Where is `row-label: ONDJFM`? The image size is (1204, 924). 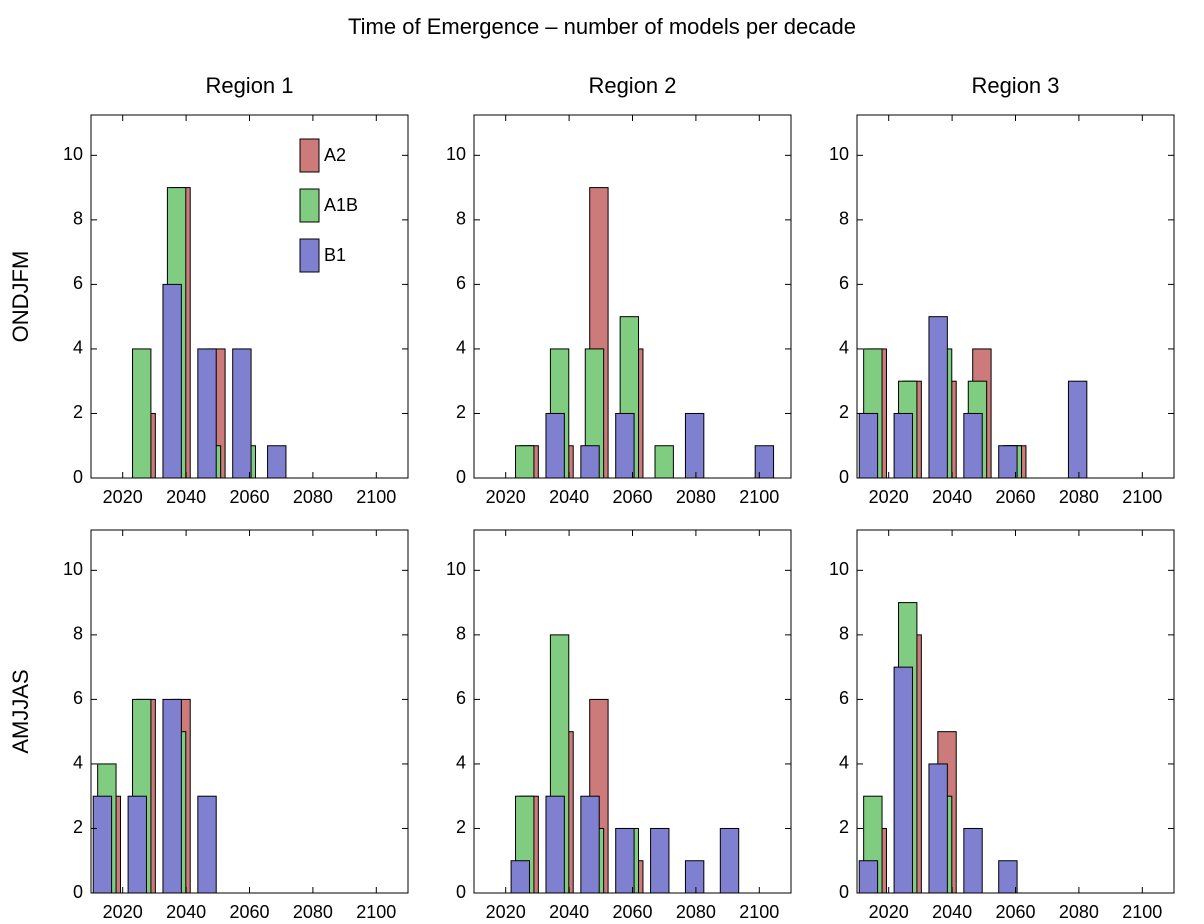
row-label: ONDJFM is located at coordinates (20, 297).